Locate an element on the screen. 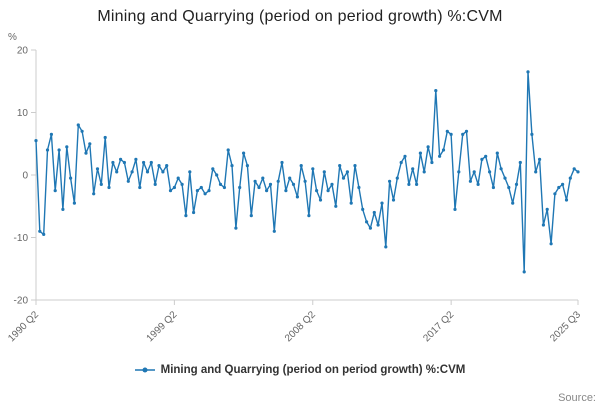  x-tick-label: 2008 Q2 is located at coordinates (300, 326).